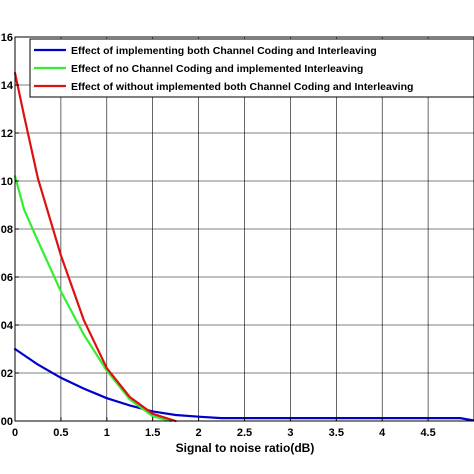 Image resolution: width=474 pixels, height=474 pixels. Describe the element at coordinates (199, 433) in the screenshot. I see `x-tick-label: 2` at that location.